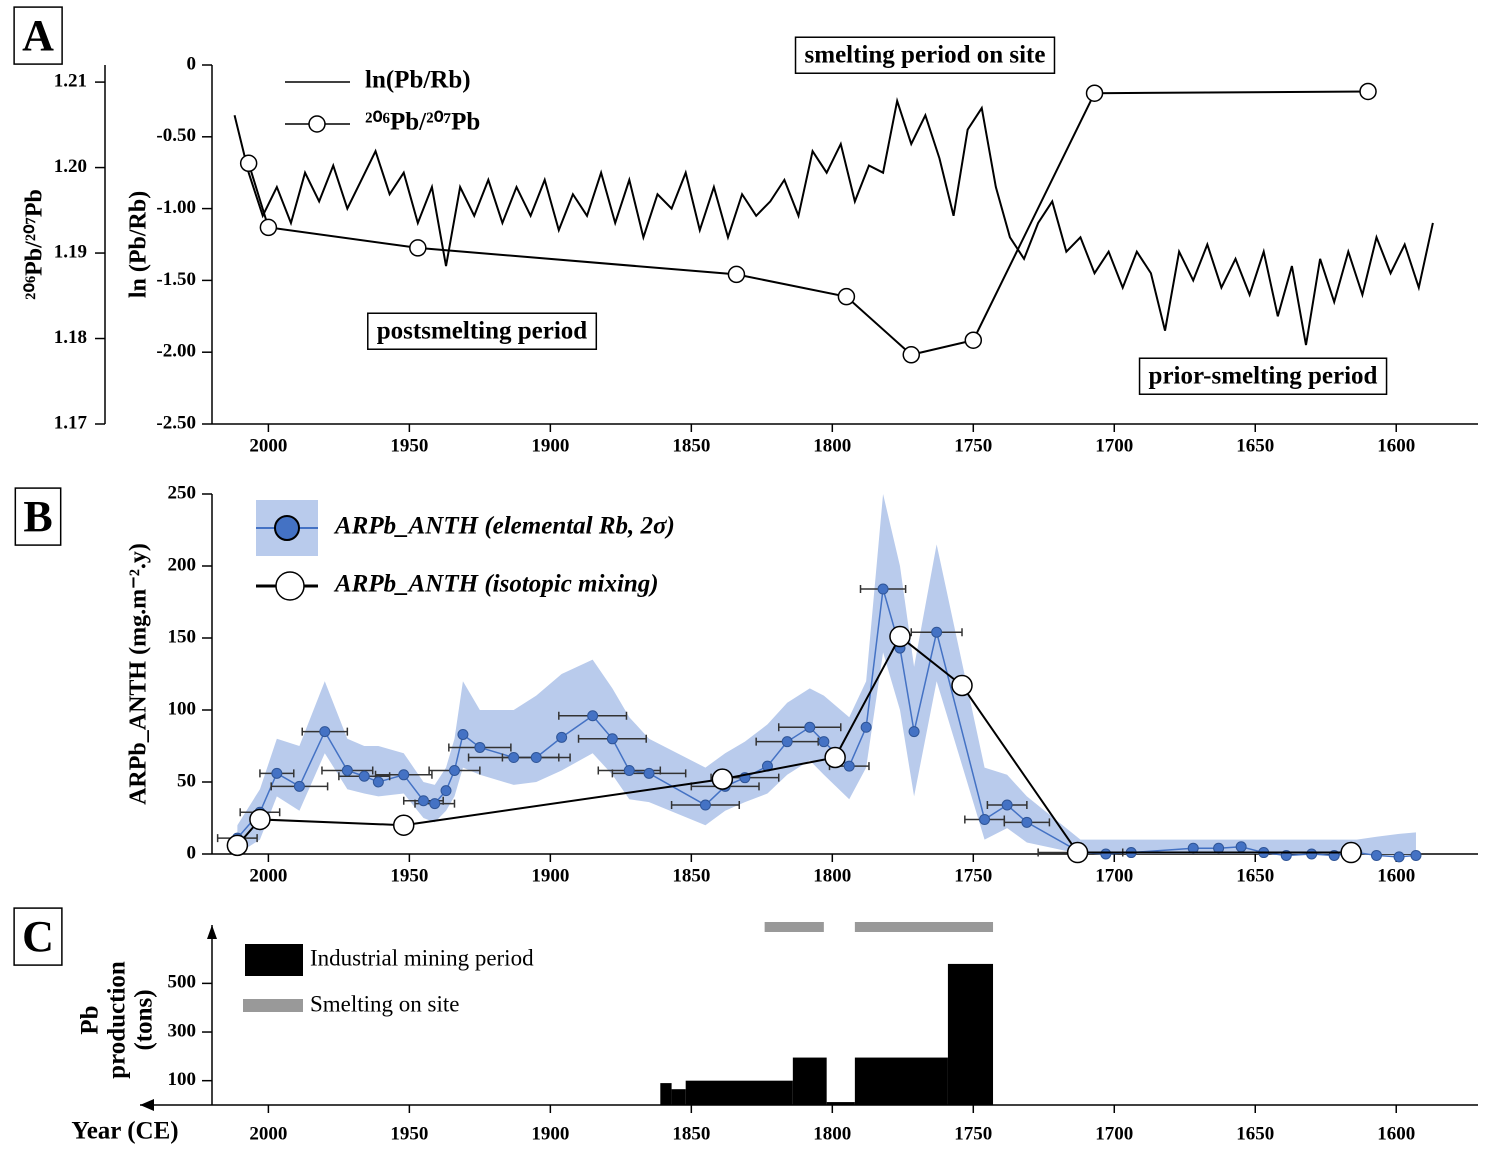 This screenshot has height=1151, width=1495. I want to click on annotation: prior-smelting period, so click(1263, 376).